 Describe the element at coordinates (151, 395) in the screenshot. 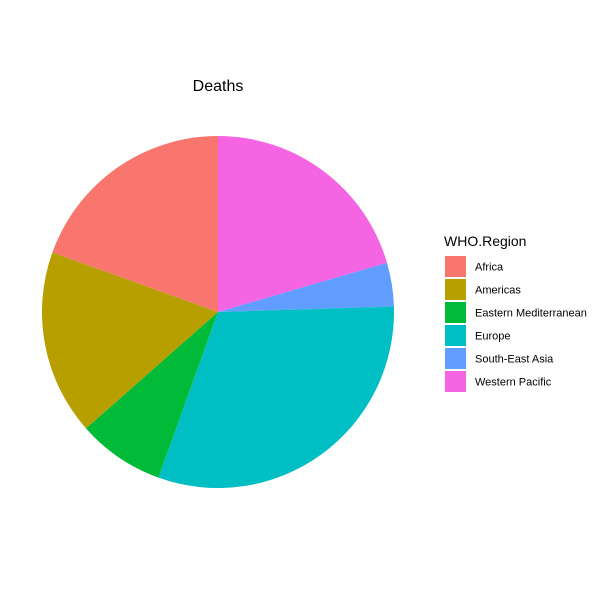

I see `pie-slice-eastern-mediterranean` at that location.